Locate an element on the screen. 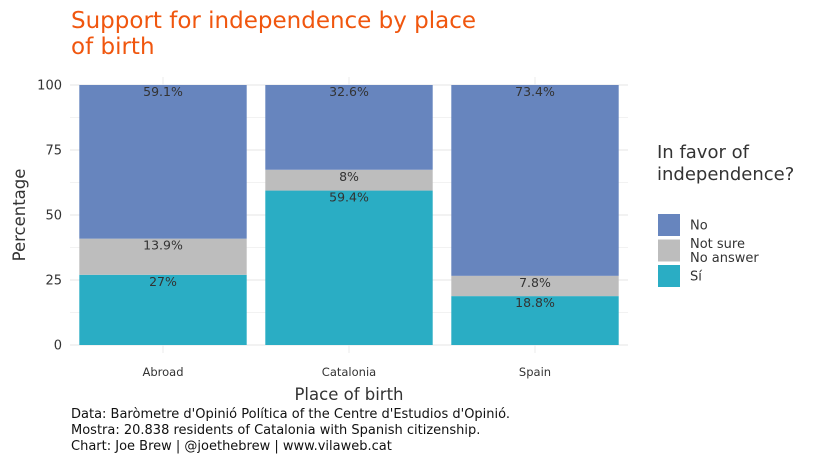 This screenshot has height=466, width=829. y-tick-label: 25 is located at coordinates (53, 281).